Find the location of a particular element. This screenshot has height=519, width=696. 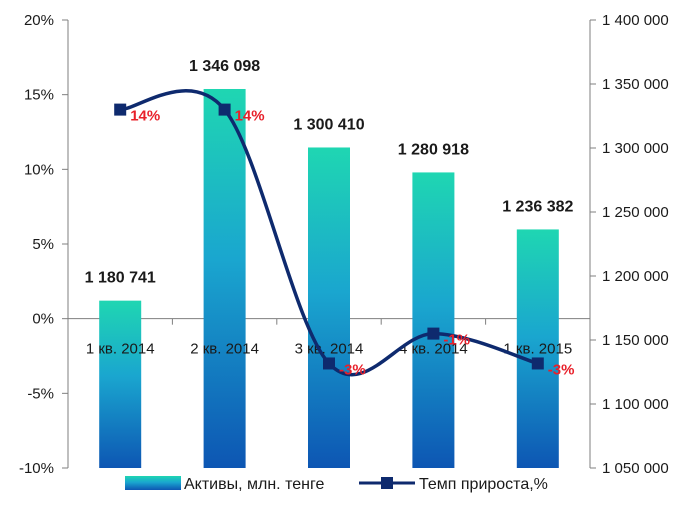

right-tick-label: 1 400 000 is located at coordinates (635, 20).